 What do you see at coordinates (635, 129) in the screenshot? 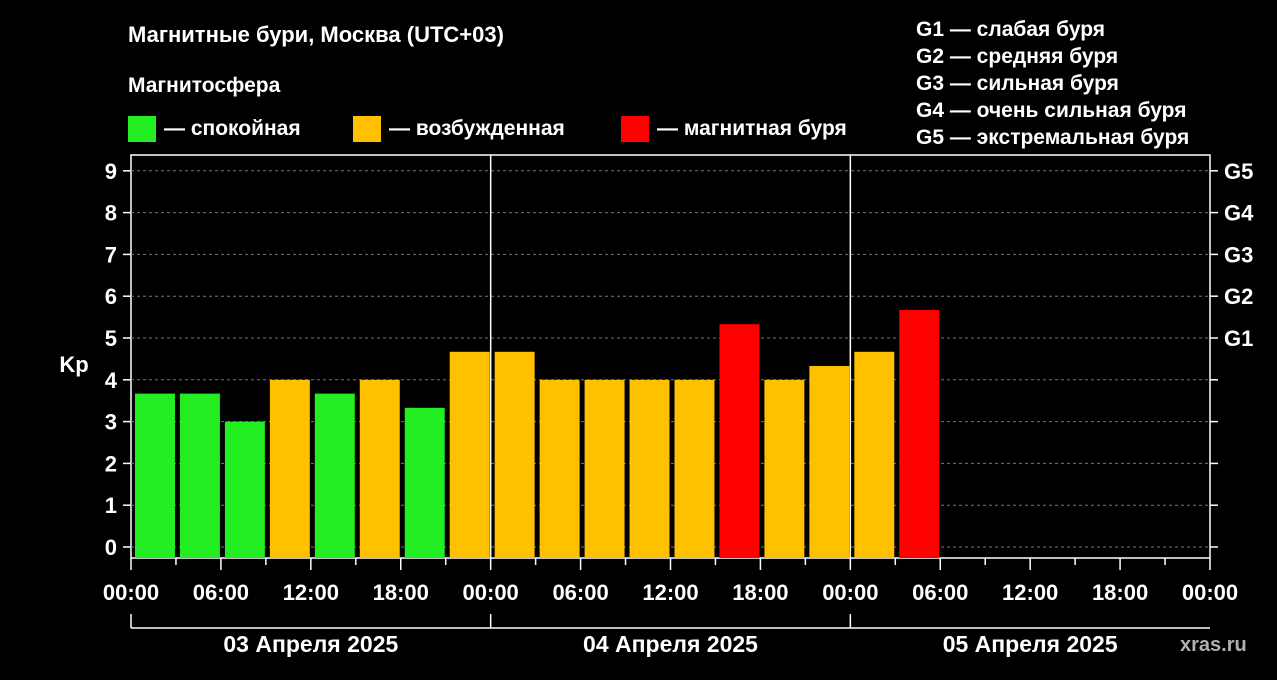
I see `legend-swatch-storm` at bounding box center [635, 129].